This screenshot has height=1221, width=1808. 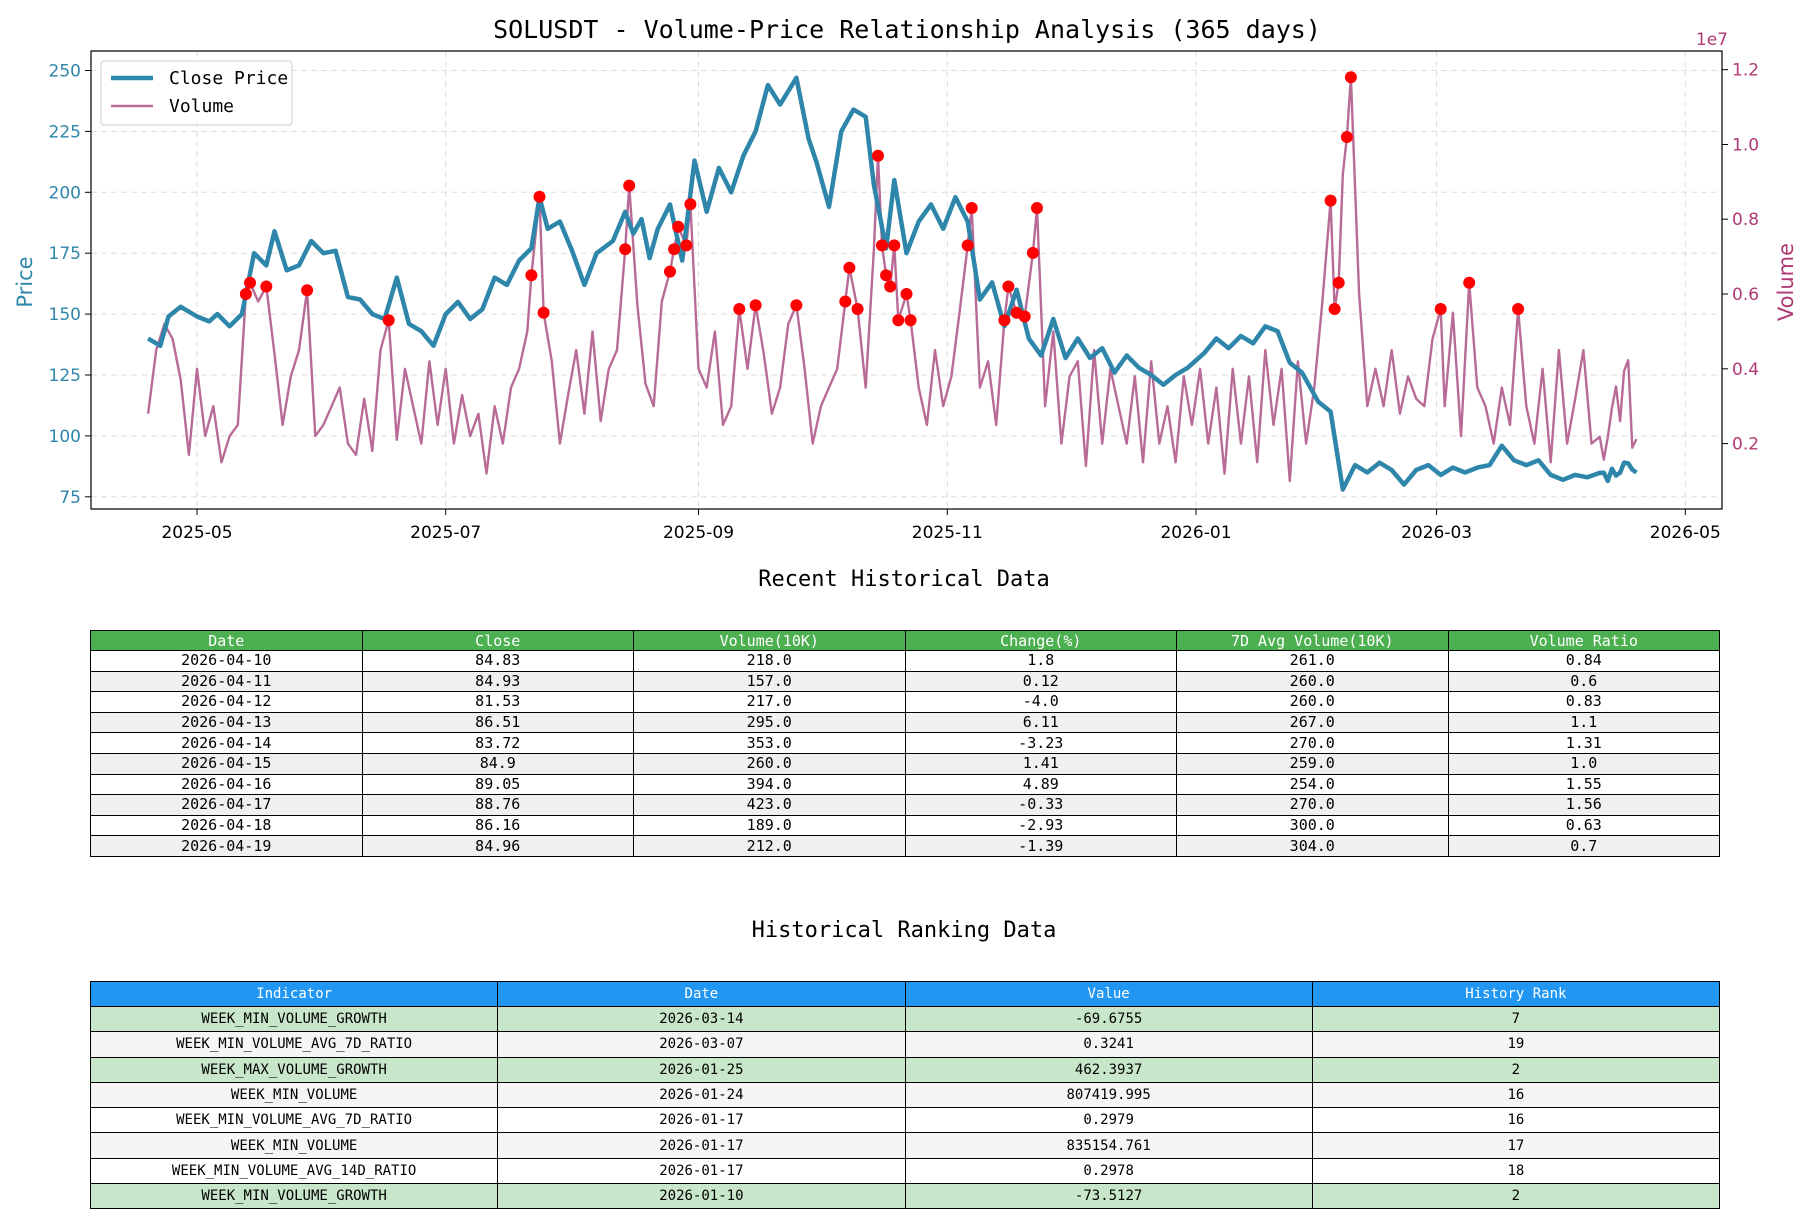 I want to click on table-cell: 1.1, so click(x=1583, y=722).